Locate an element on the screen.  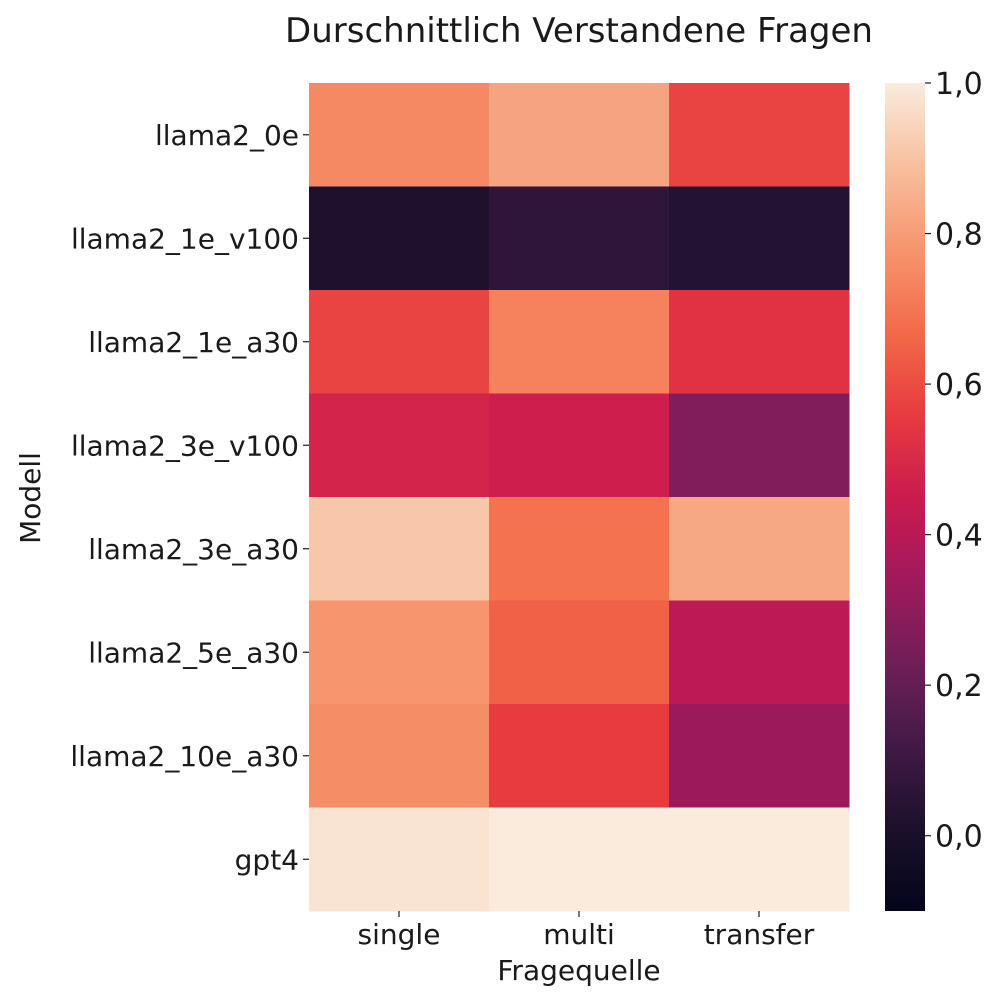
y-tick-label: llama2_0e is located at coordinates (227, 135).